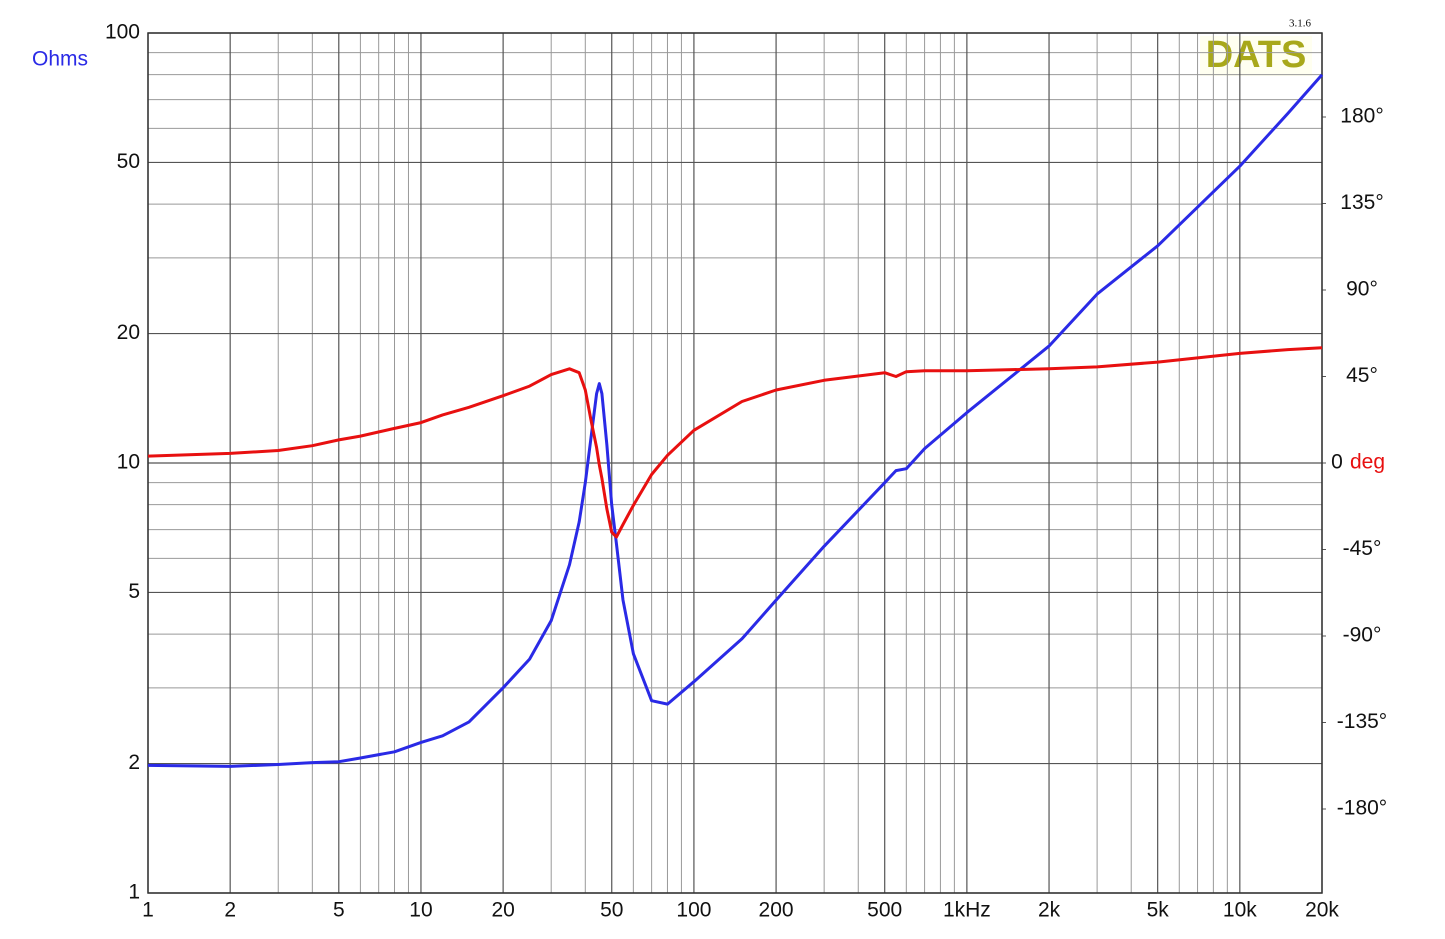 This screenshot has width=1445, height=939. I want to click on x-tick-label: 20, so click(502, 910).